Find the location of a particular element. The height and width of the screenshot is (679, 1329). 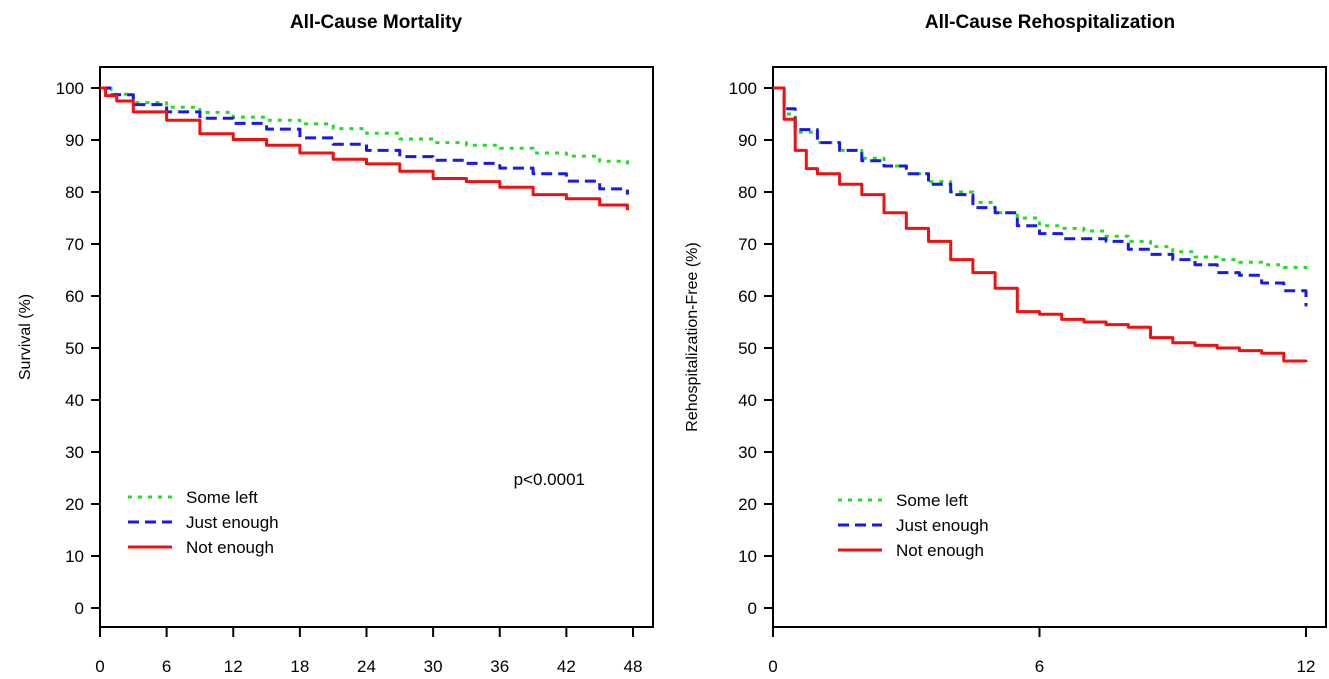

y-axis-label: Survival (%) is located at coordinates (25, 337).